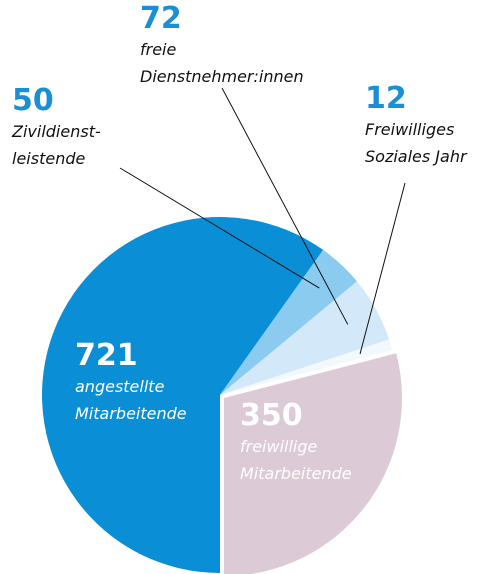 The image size is (493, 574). I want to click on value-label: 72, so click(161, 18).